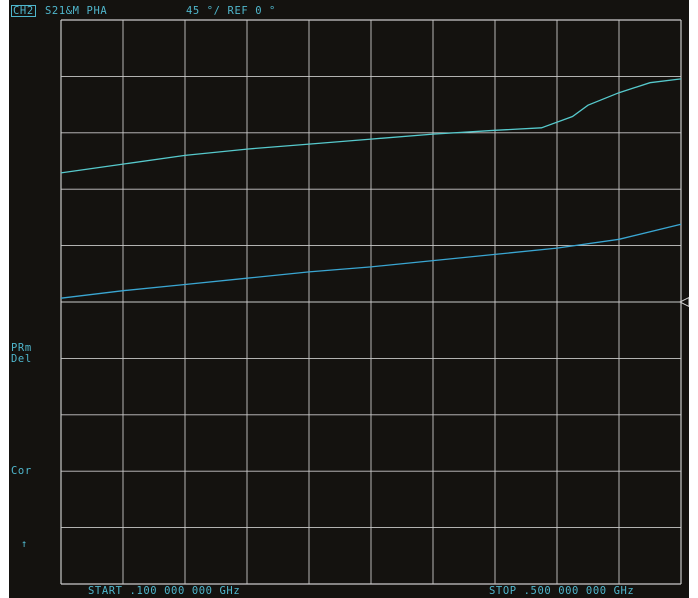 The height and width of the screenshot is (598, 698). What do you see at coordinates (231, 11) in the screenshot?
I see `scale-label: 45 °/ REF 0 °` at bounding box center [231, 11].